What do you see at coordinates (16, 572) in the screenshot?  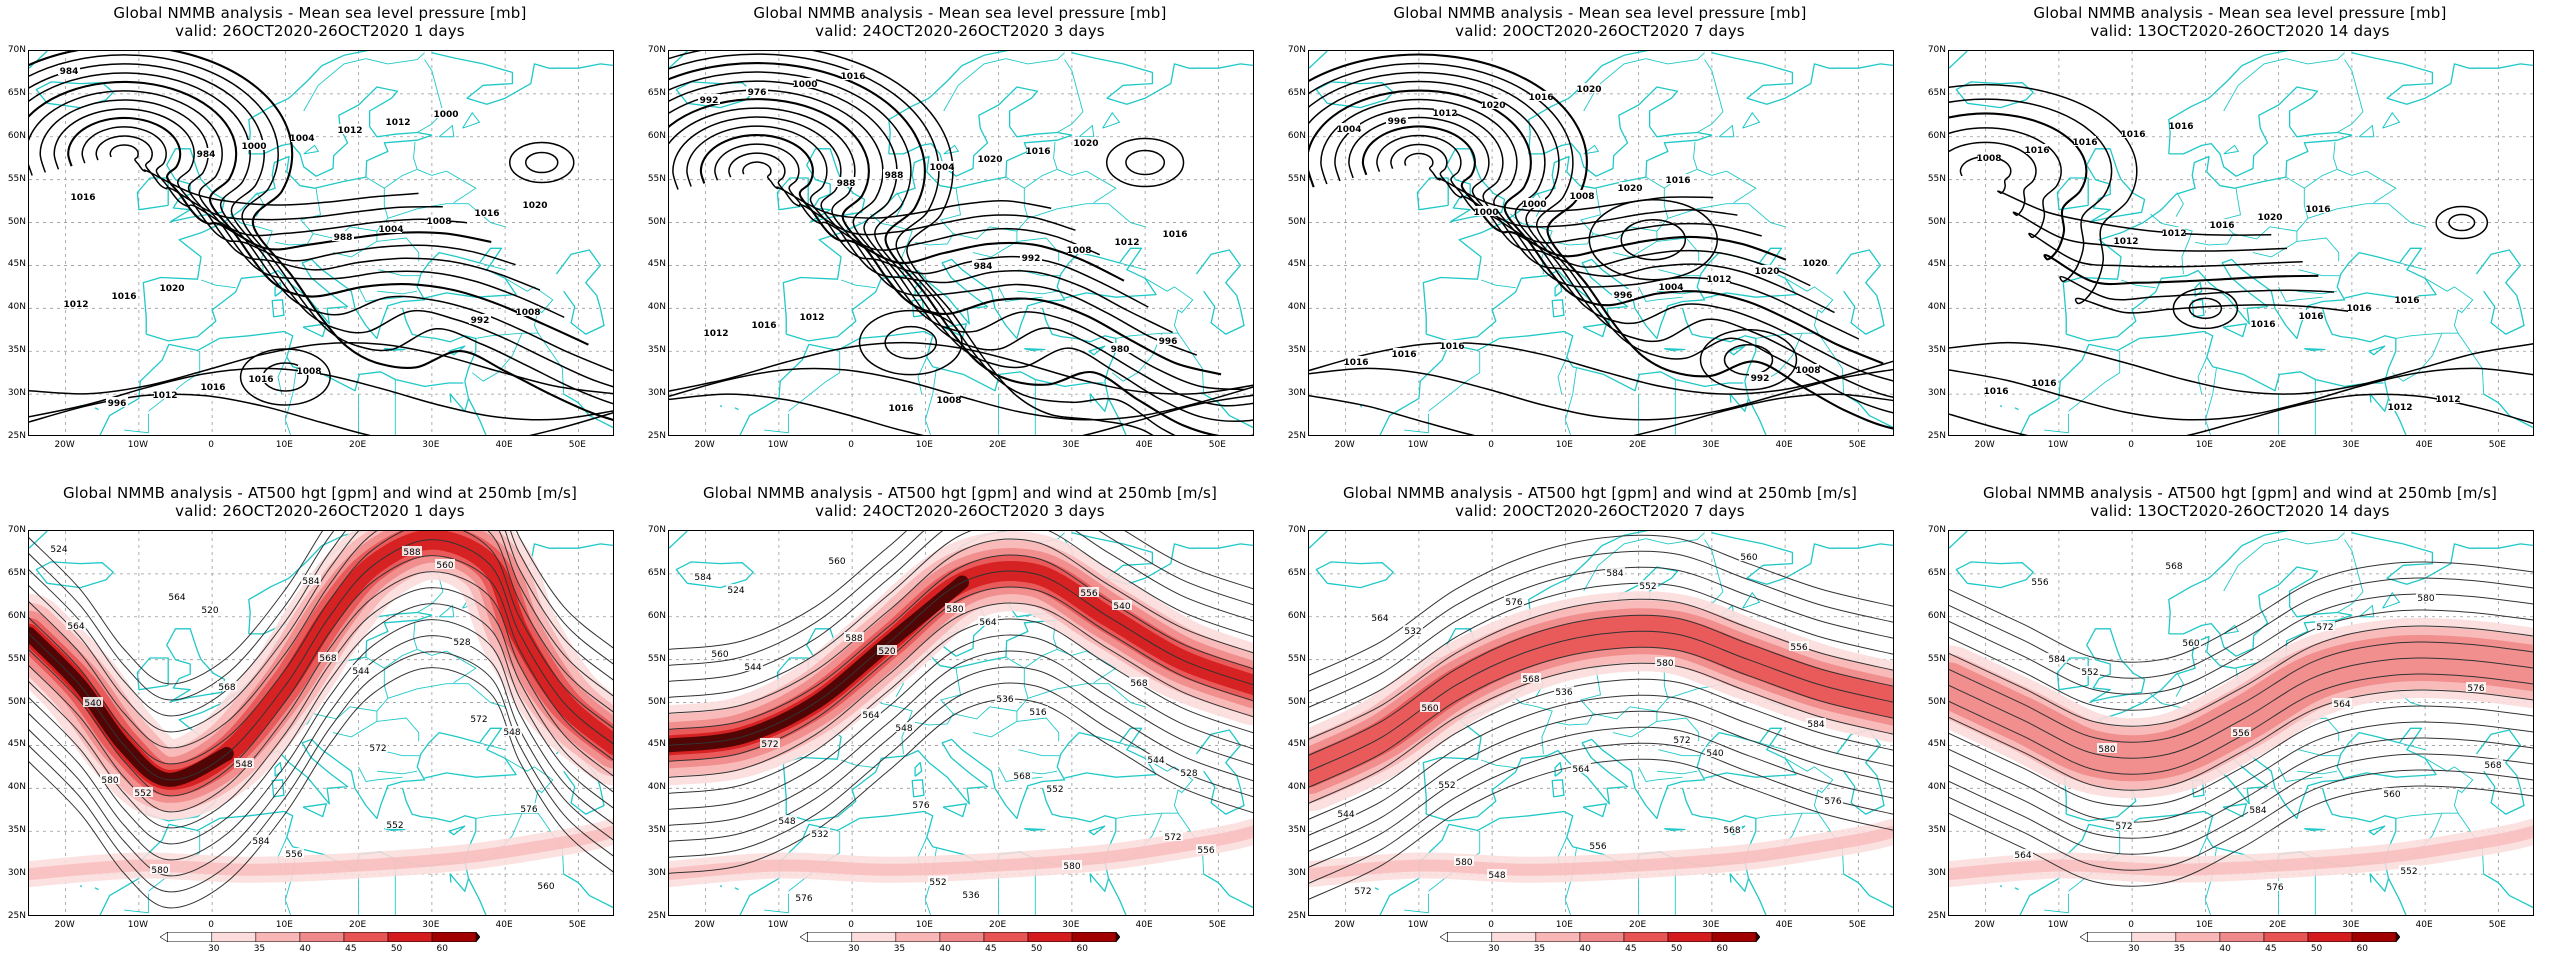 I see `lat-tick-label: 65N` at bounding box center [16, 572].